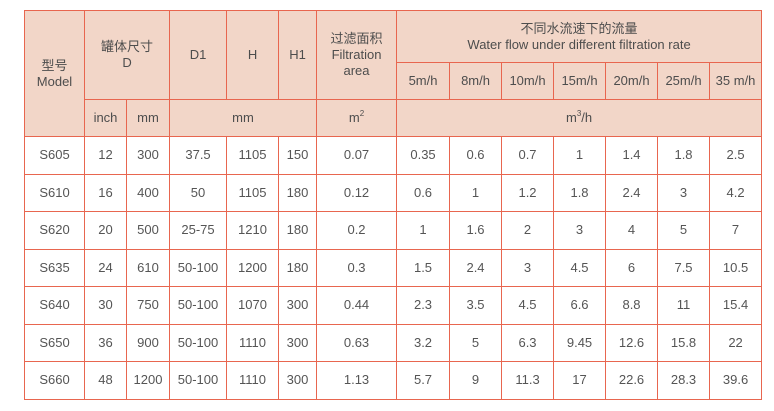  Describe the element at coordinates (105, 267) in the screenshot. I see `value-cell: 24` at that location.